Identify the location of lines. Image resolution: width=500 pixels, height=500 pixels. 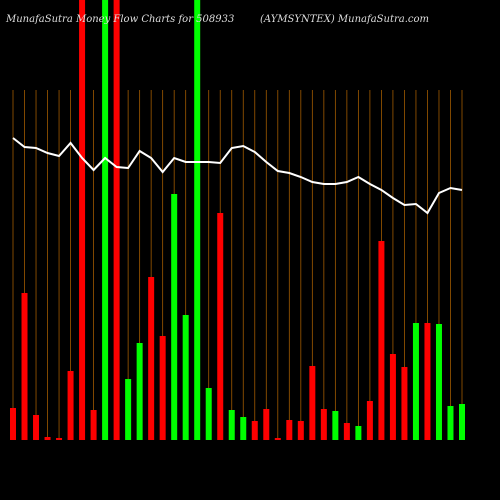
(237, 176).